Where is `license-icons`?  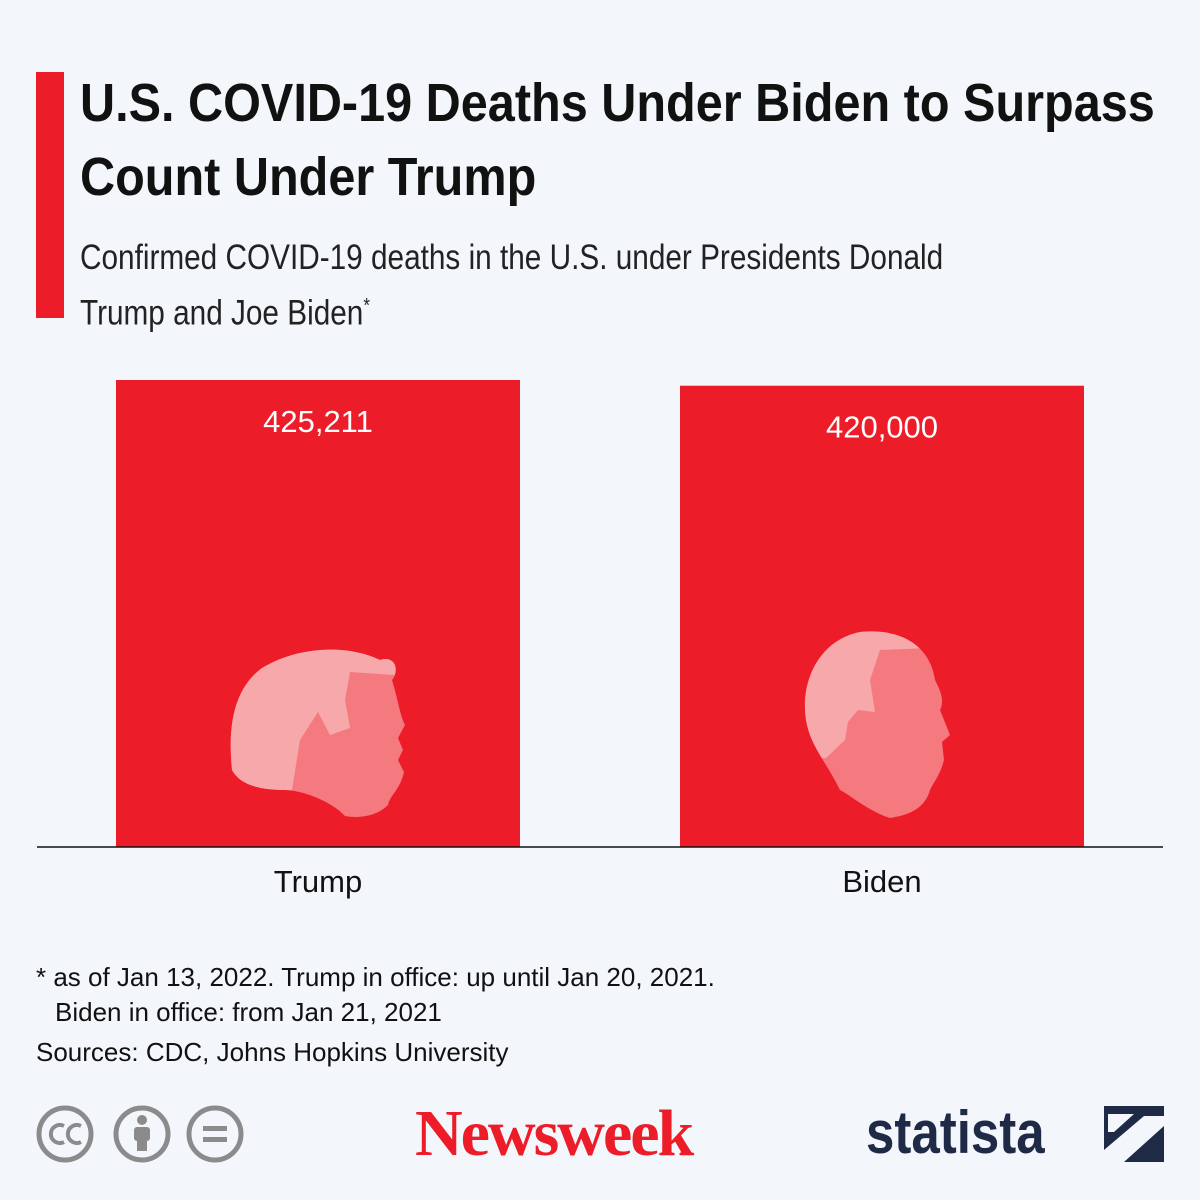 license-icons is located at coordinates (140, 1134).